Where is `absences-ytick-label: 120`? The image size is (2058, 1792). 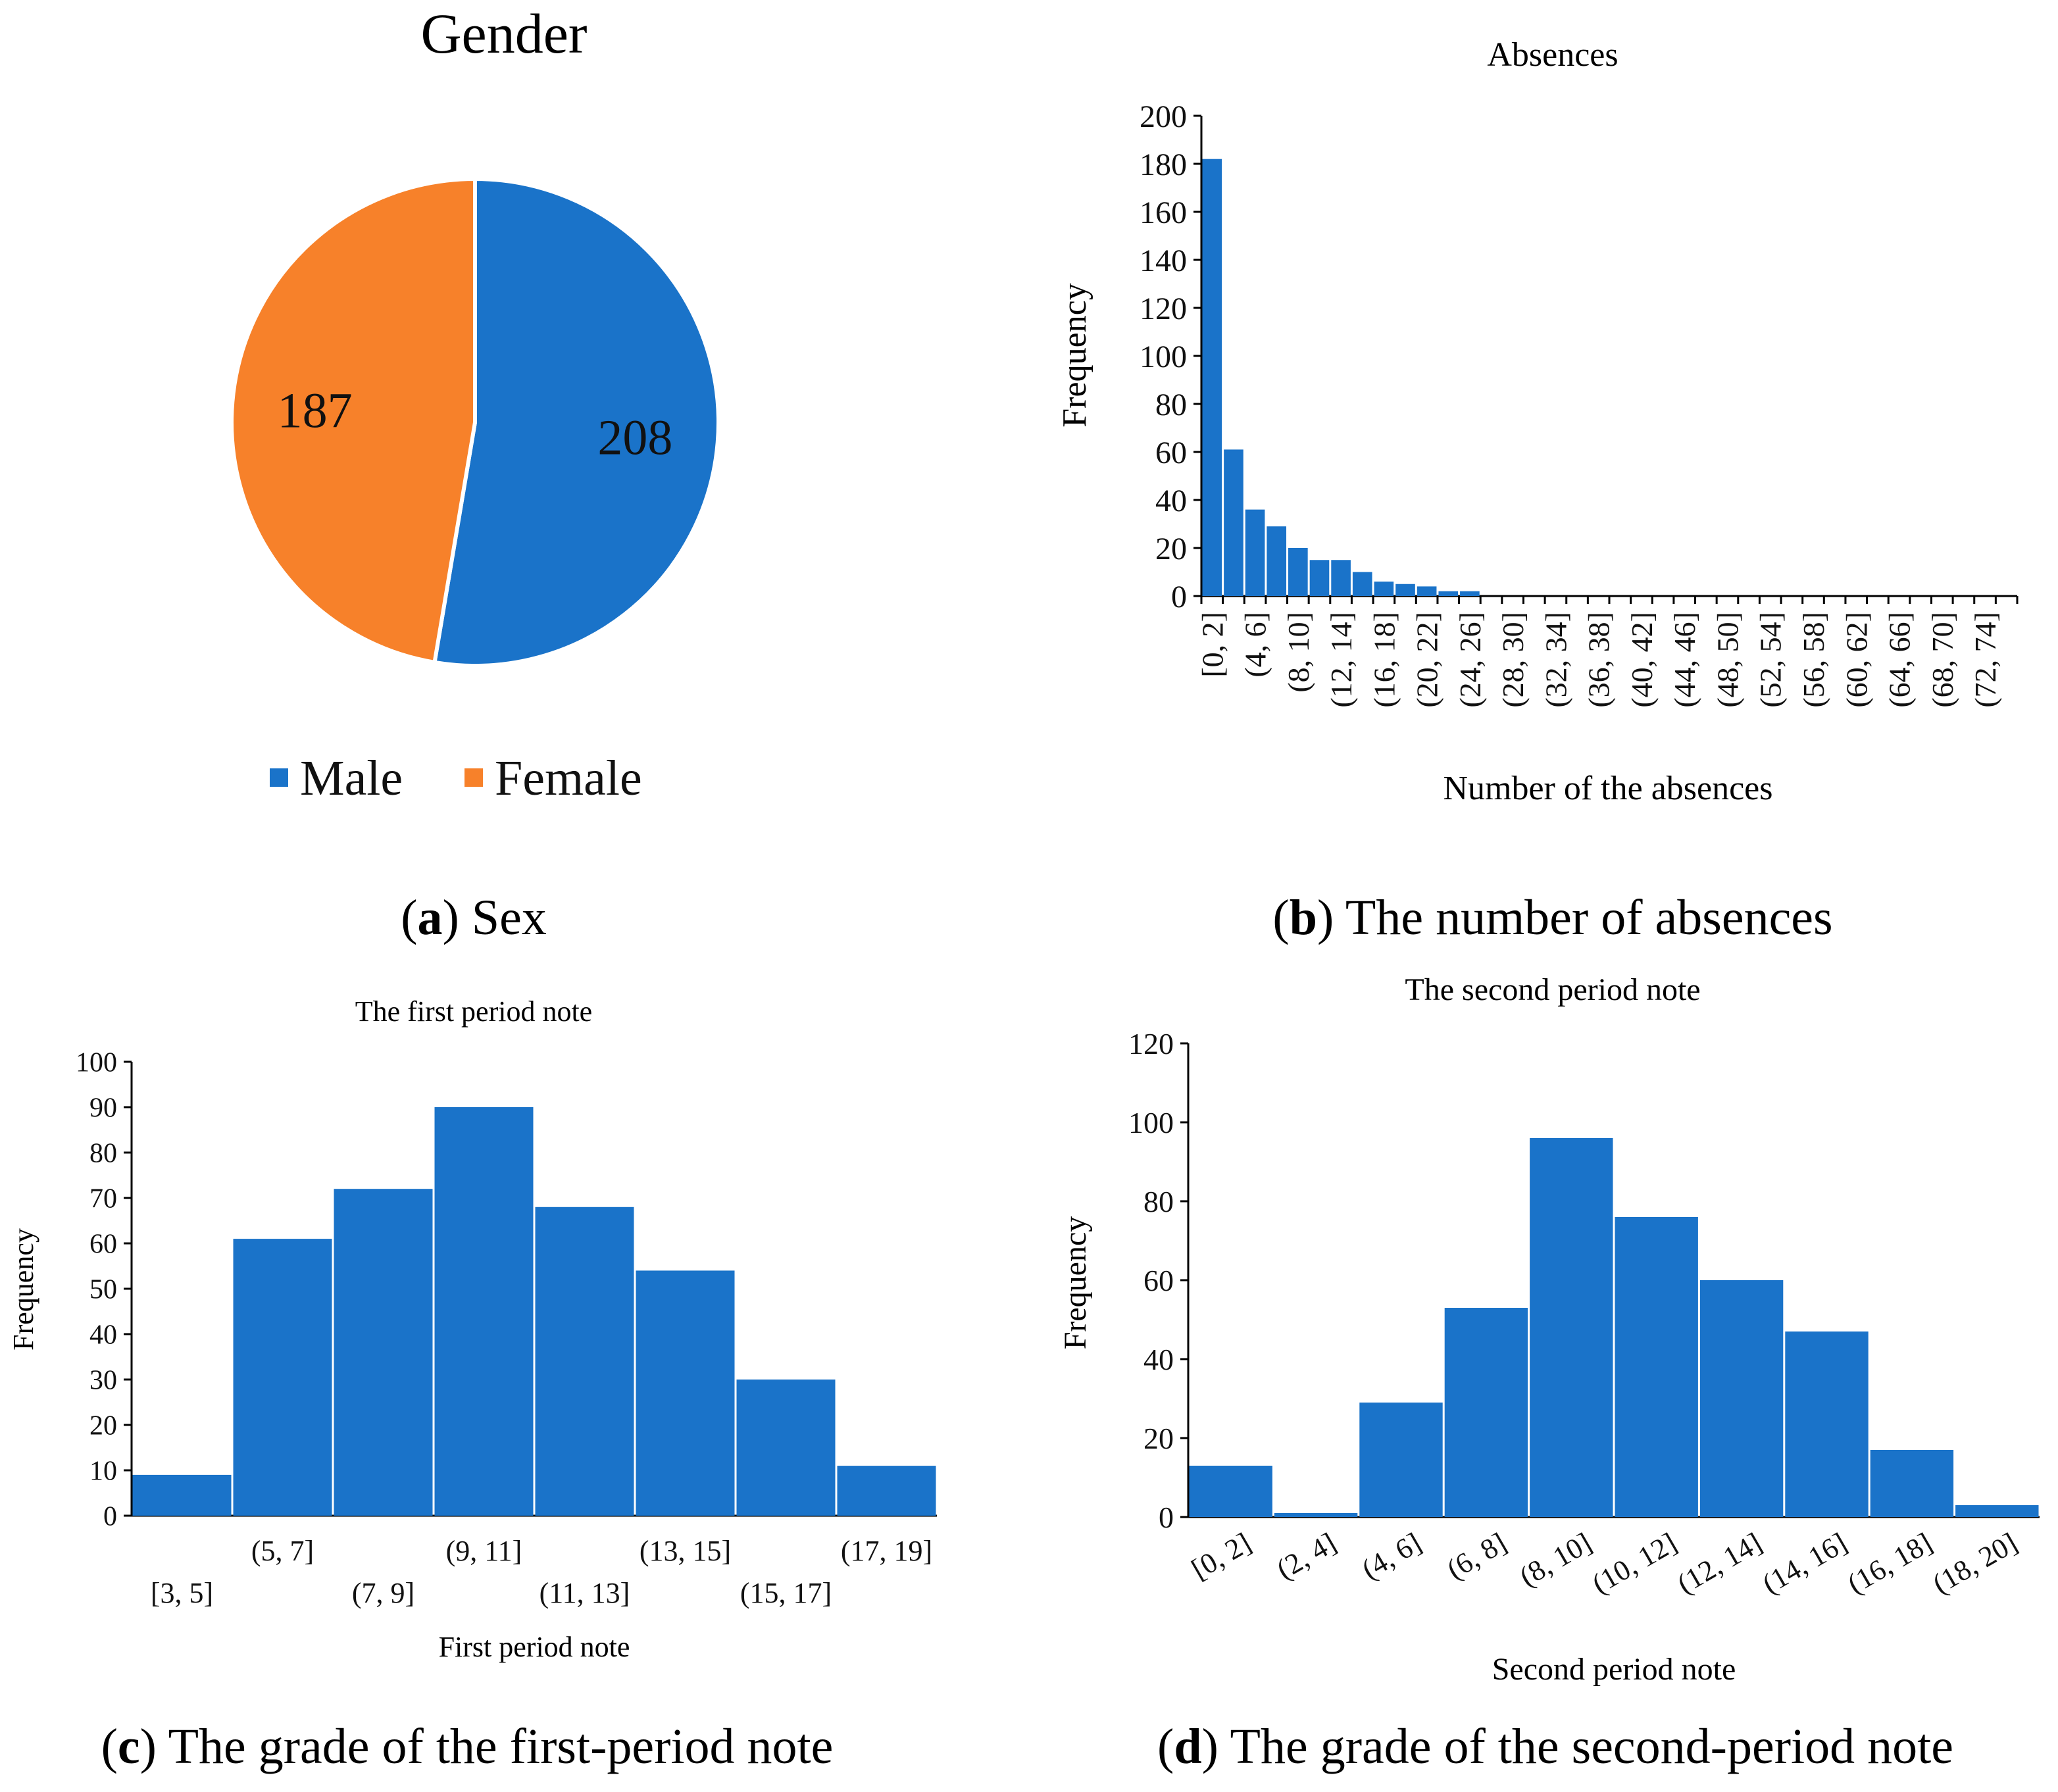
absences-ytick-label: 120 is located at coordinates (1163, 308).